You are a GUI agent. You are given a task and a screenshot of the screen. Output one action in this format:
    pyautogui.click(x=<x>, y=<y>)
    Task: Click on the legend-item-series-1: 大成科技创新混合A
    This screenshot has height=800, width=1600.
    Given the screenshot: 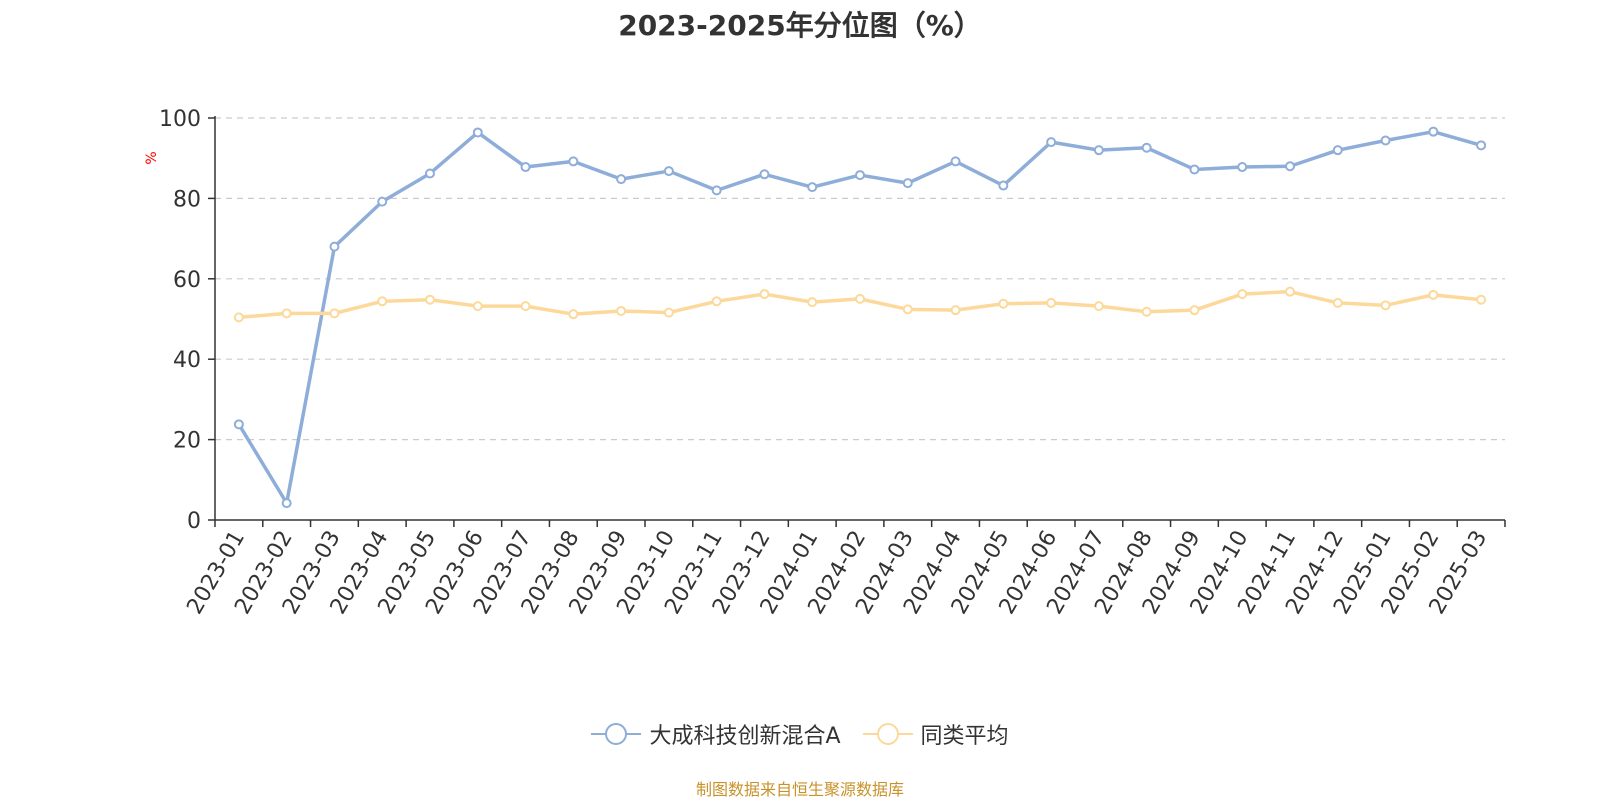 What is the action you would take?
    pyautogui.click(x=716, y=734)
    